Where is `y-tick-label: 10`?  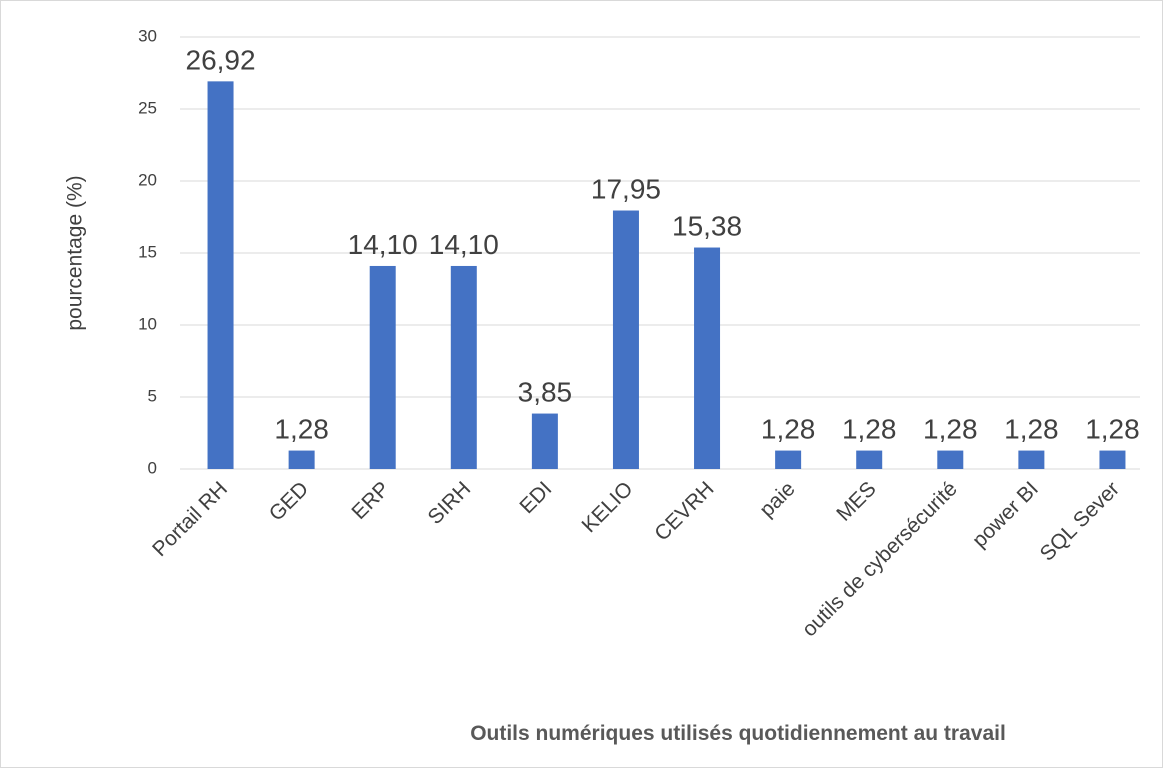
y-tick-label: 10 is located at coordinates (147, 323).